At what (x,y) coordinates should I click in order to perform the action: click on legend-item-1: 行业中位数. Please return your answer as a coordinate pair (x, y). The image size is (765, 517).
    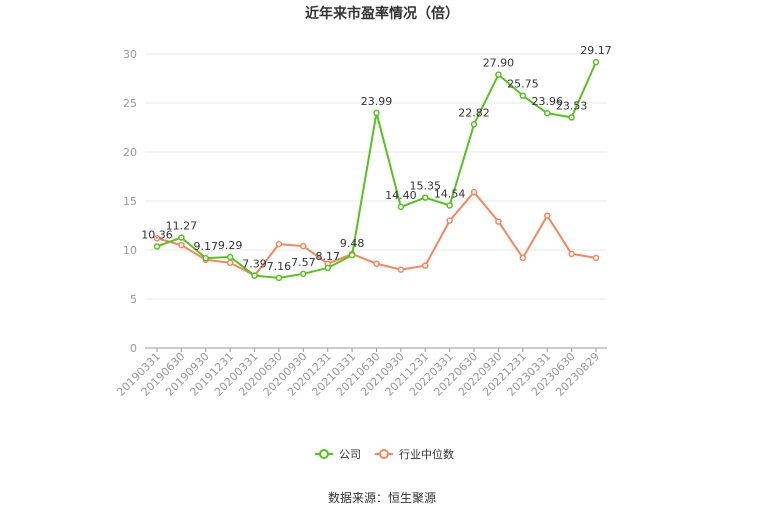
    Looking at the image, I should click on (414, 454).